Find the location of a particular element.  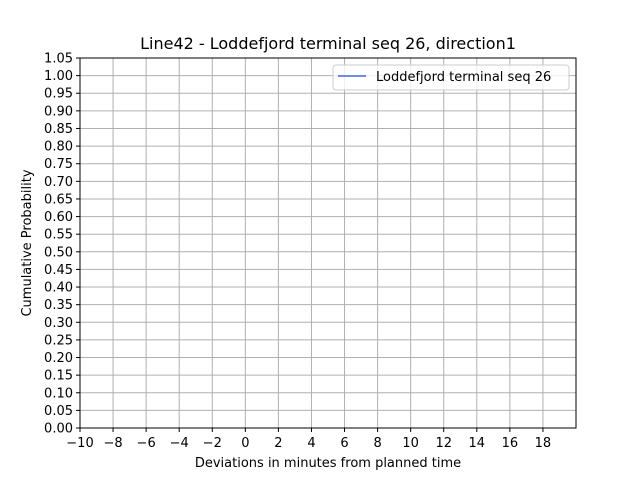

x-tick-label: 18 is located at coordinates (543, 443).